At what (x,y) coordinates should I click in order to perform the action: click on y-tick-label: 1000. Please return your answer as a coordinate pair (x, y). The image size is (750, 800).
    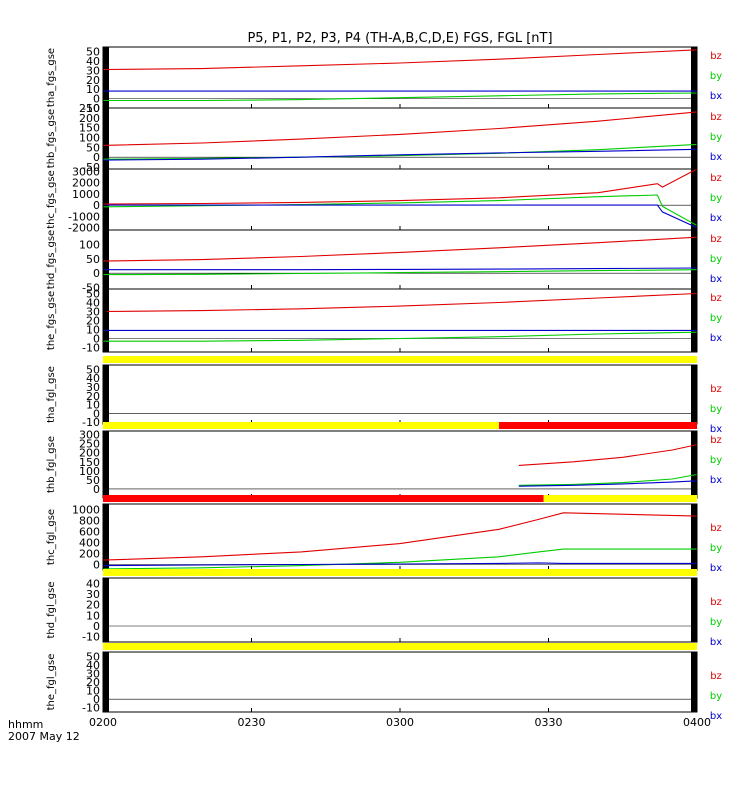
    Looking at the image, I should click on (86, 194).